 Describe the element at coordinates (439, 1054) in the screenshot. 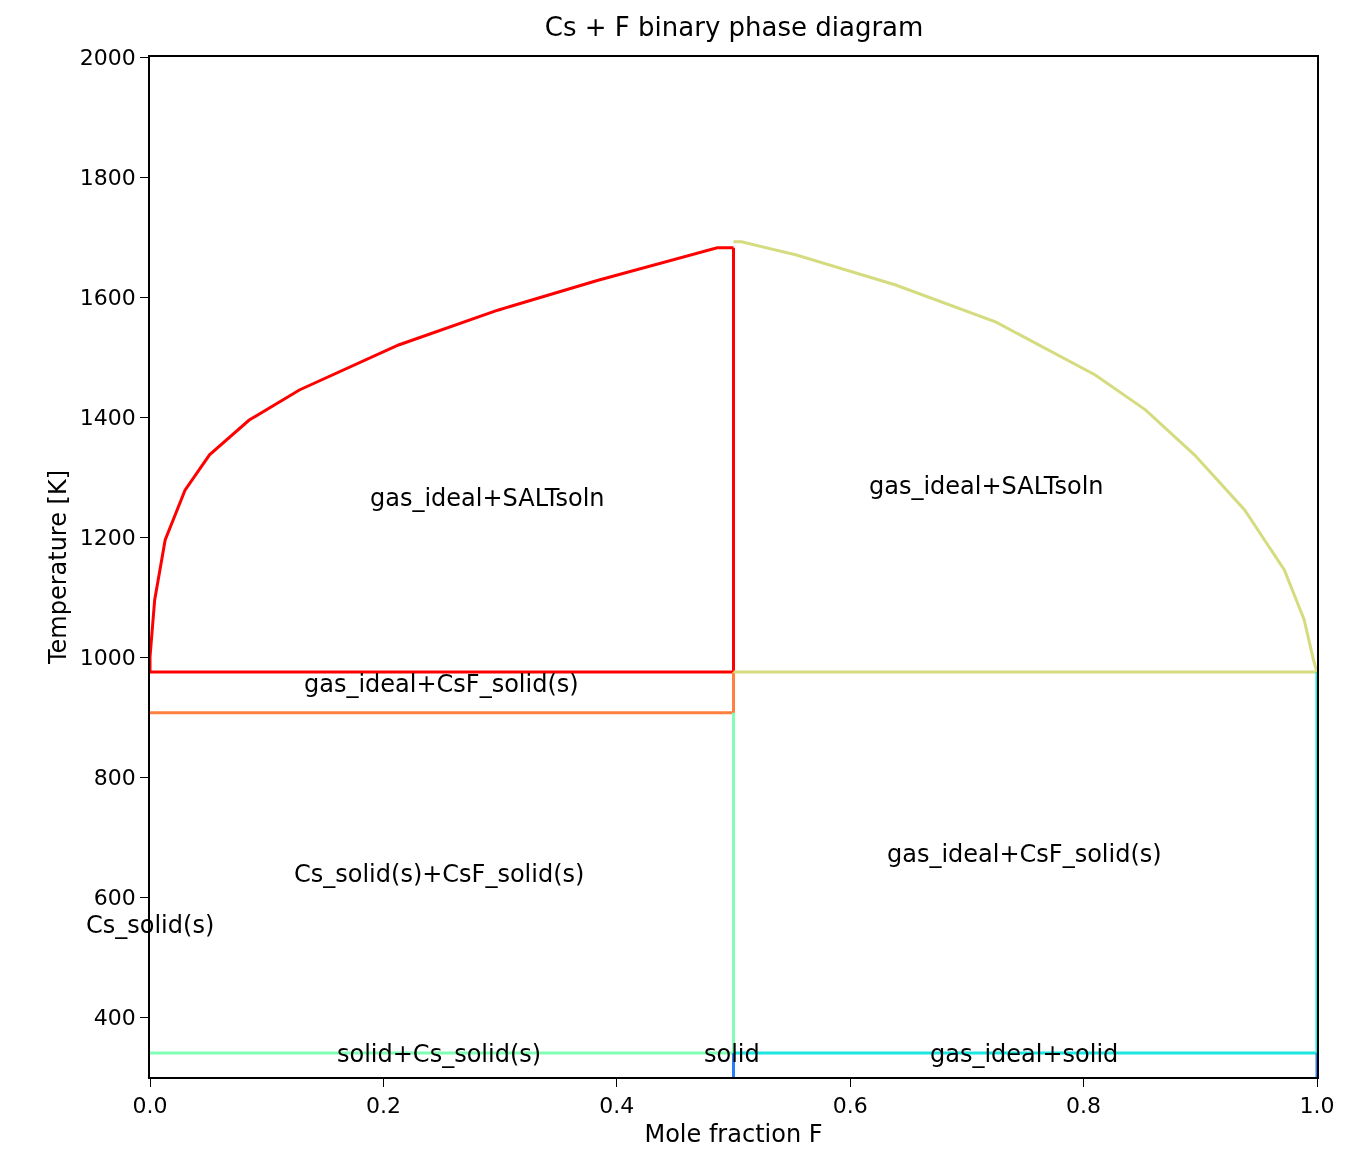

I see `annotation: solid+Cs_solid(s)` at that location.